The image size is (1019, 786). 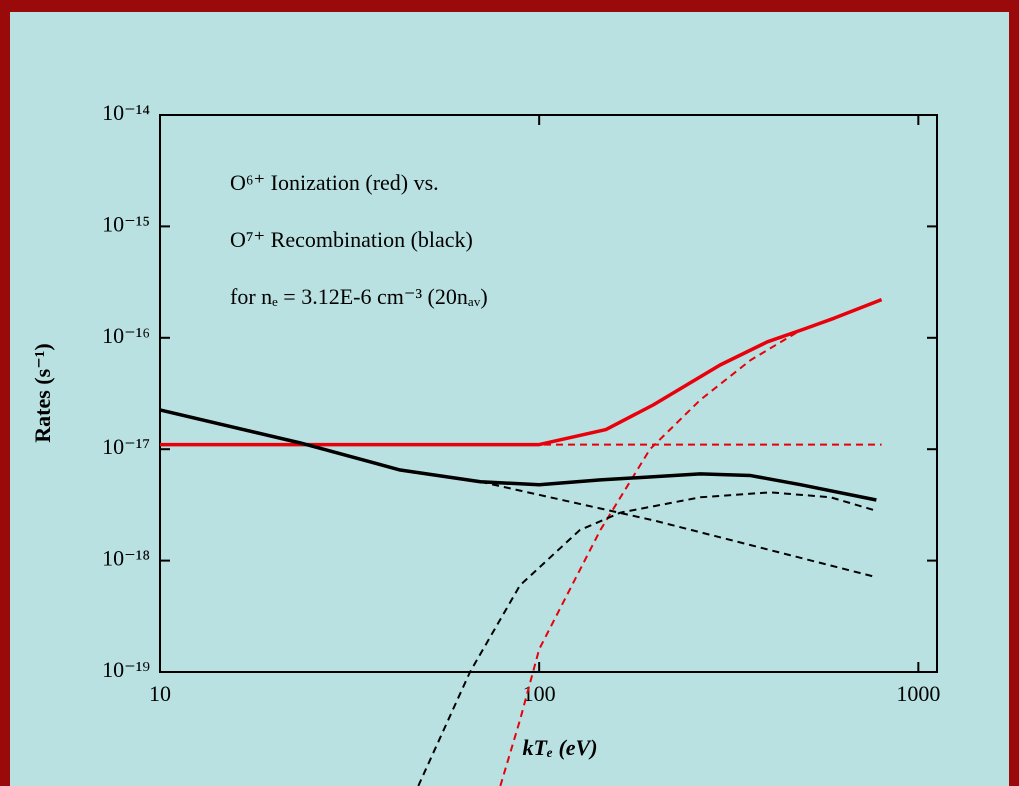 What do you see at coordinates (126, 335) in the screenshot?
I see `y-tick-label: 10⁻¹⁶` at bounding box center [126, 335].